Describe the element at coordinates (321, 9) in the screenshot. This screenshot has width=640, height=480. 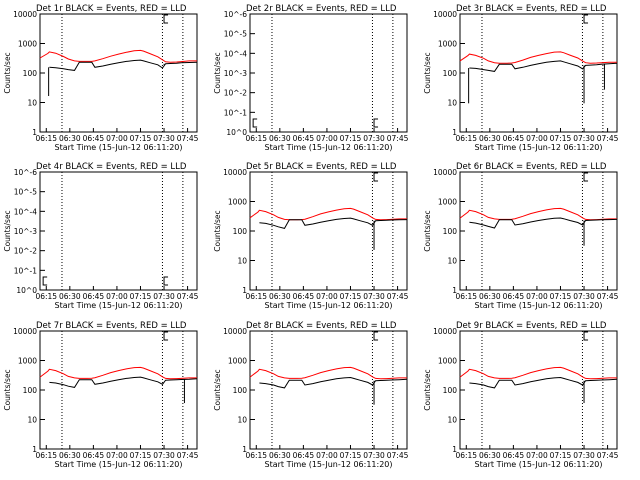
I see `panel-title: Det 2r BLACK = Events, RED = LLD` at that location.